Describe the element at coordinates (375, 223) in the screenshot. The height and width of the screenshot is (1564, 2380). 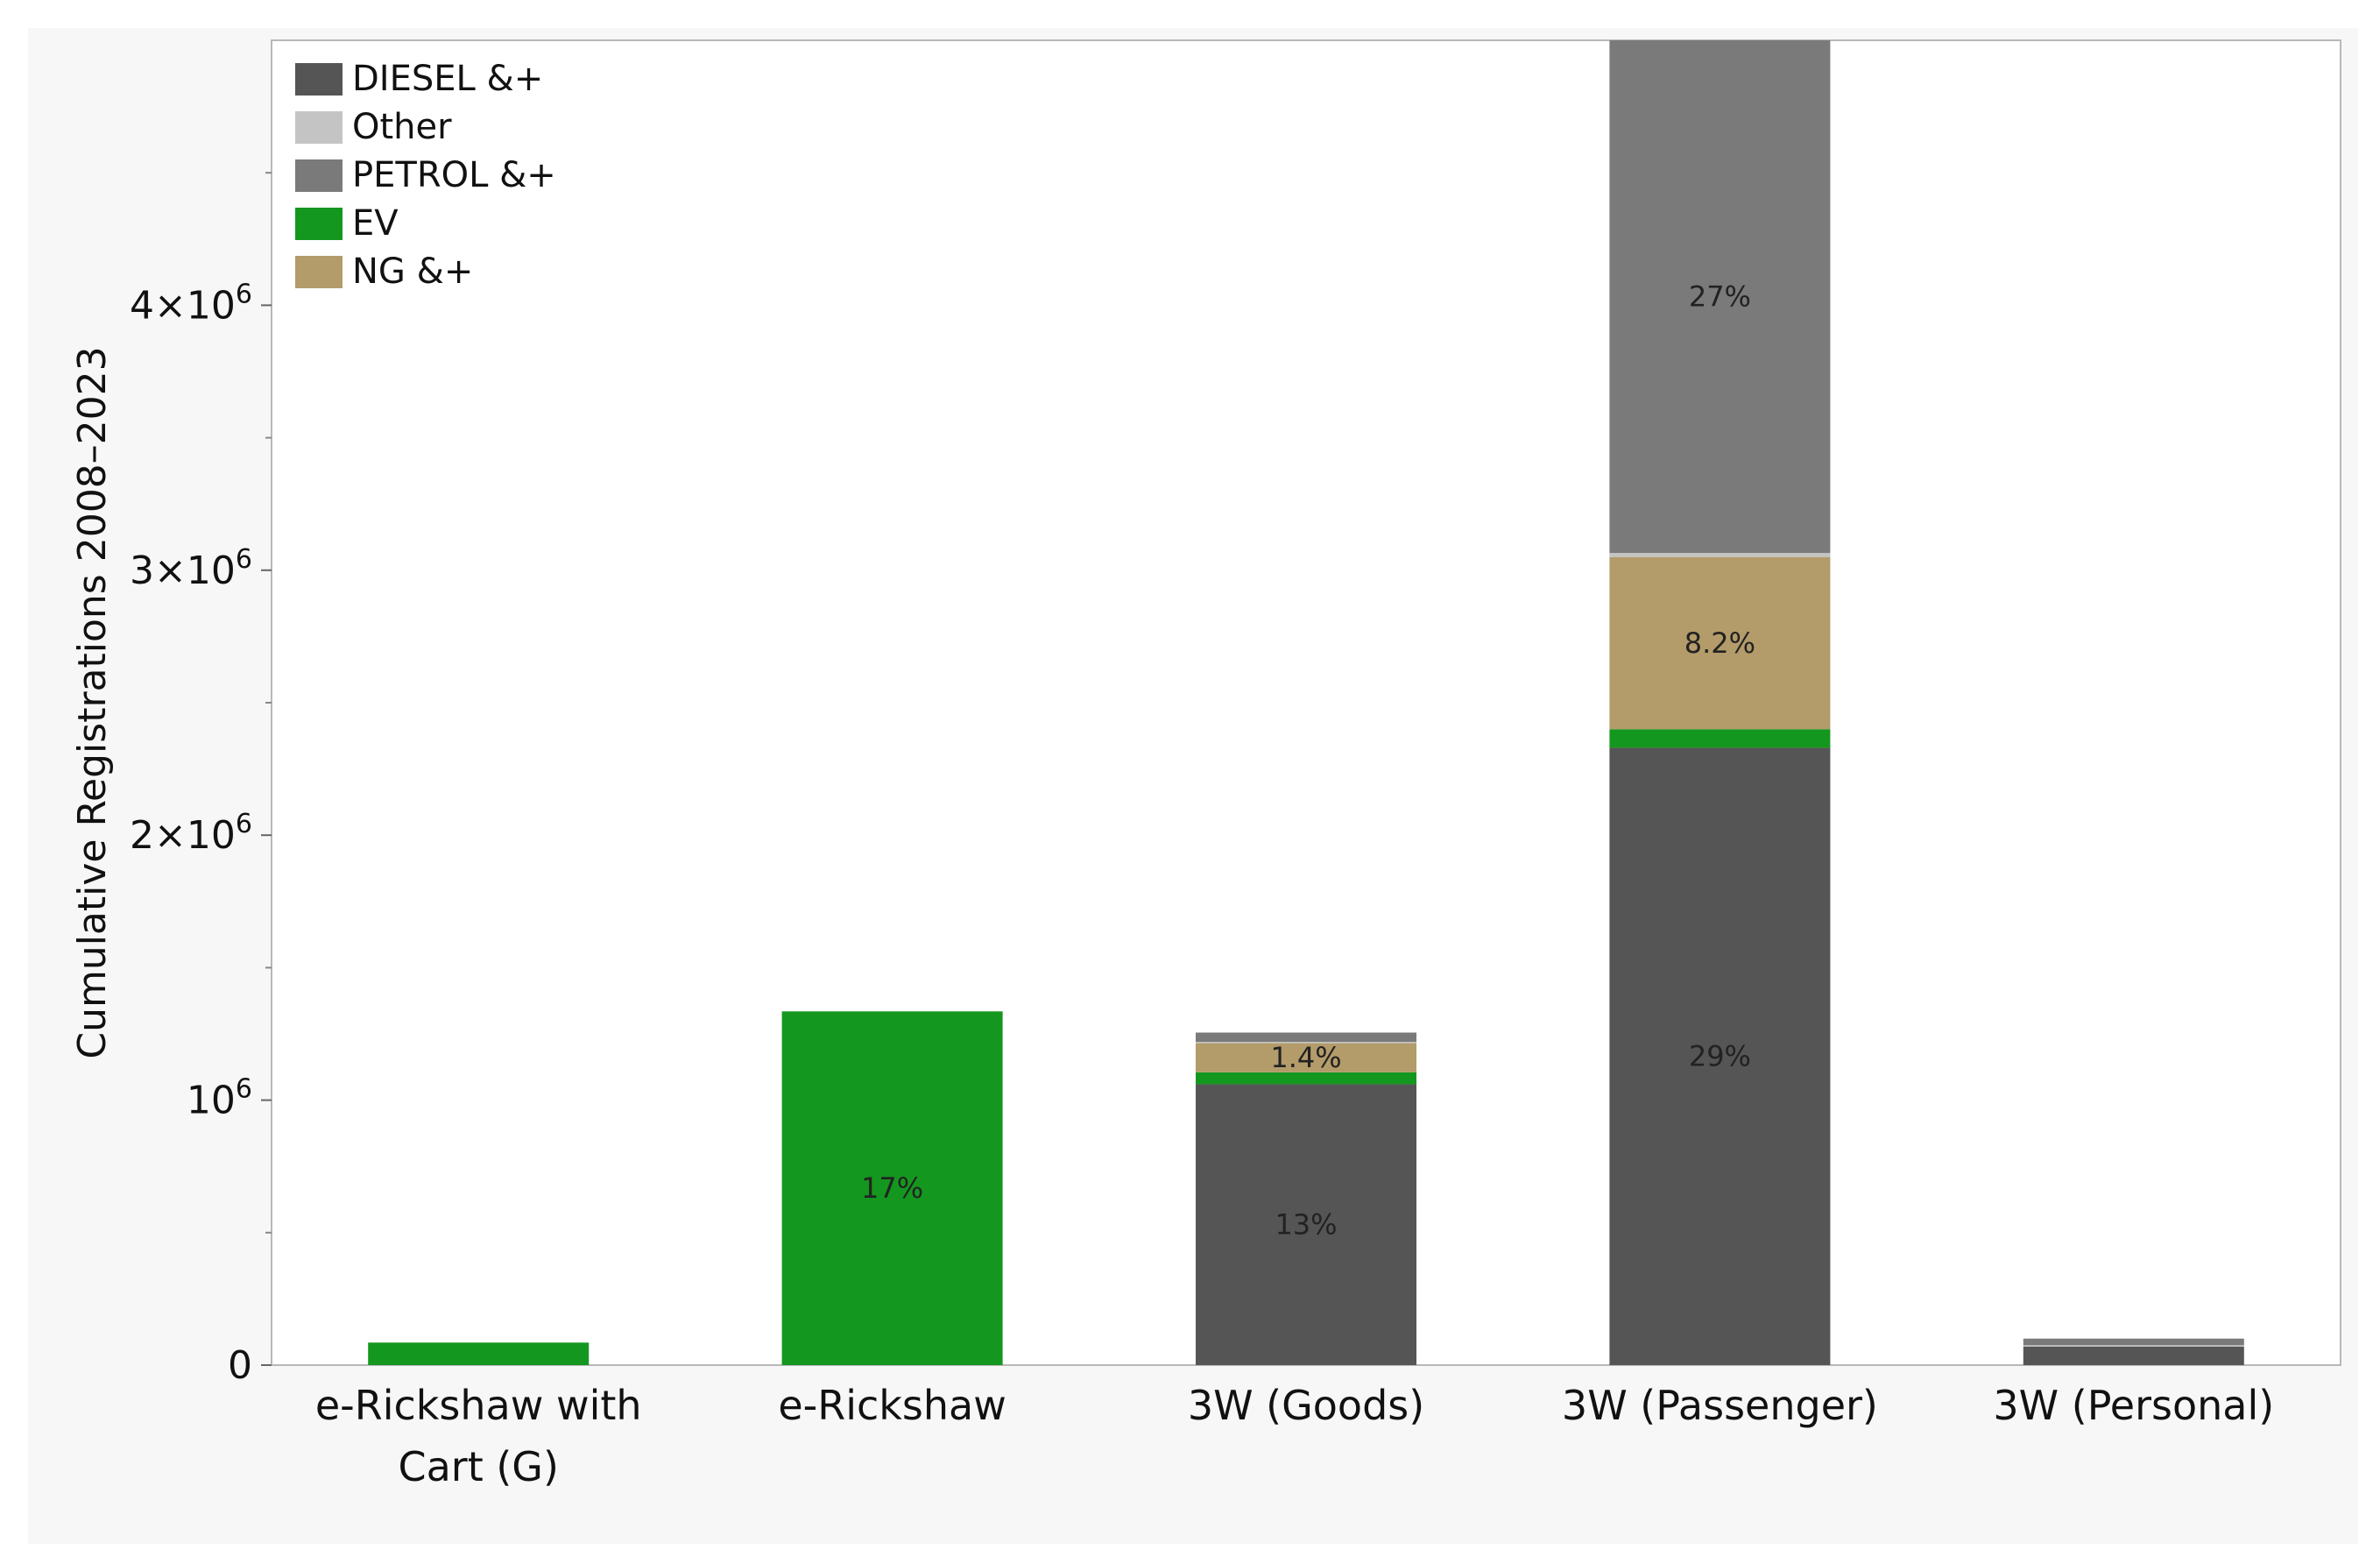
I see `legend-label: EV` at that location.